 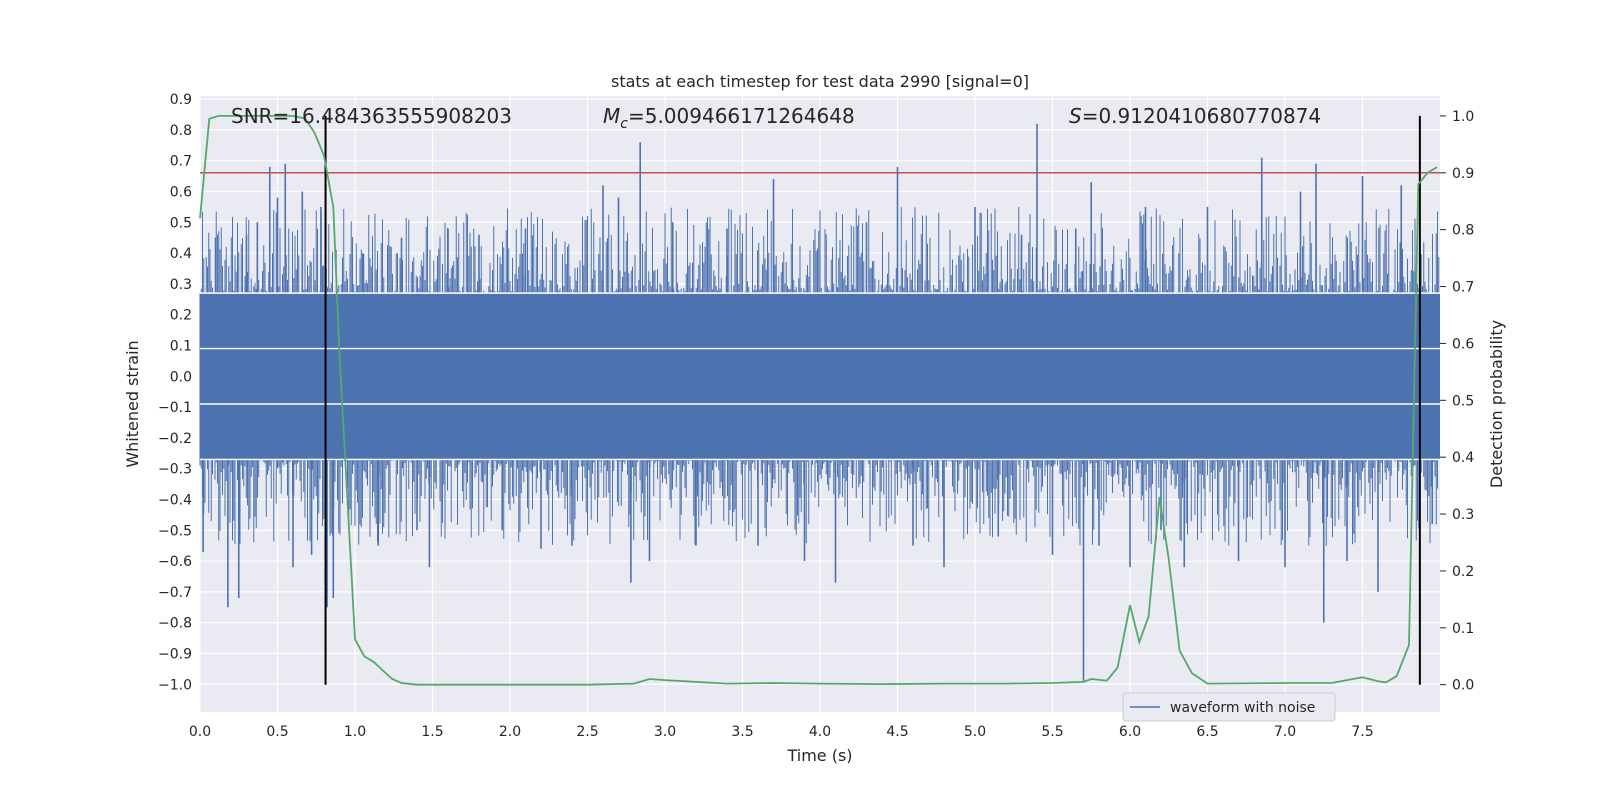 I want to click on y-right-tick-label: 0.0, so click(x=1463, y=686).